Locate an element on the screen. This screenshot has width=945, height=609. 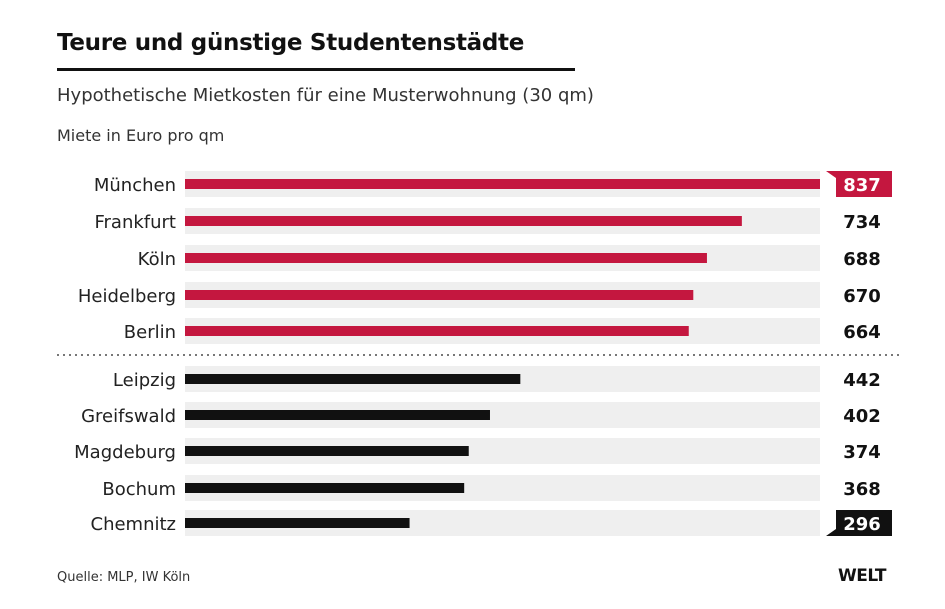
title-underline is located at coordinates (316, 69).